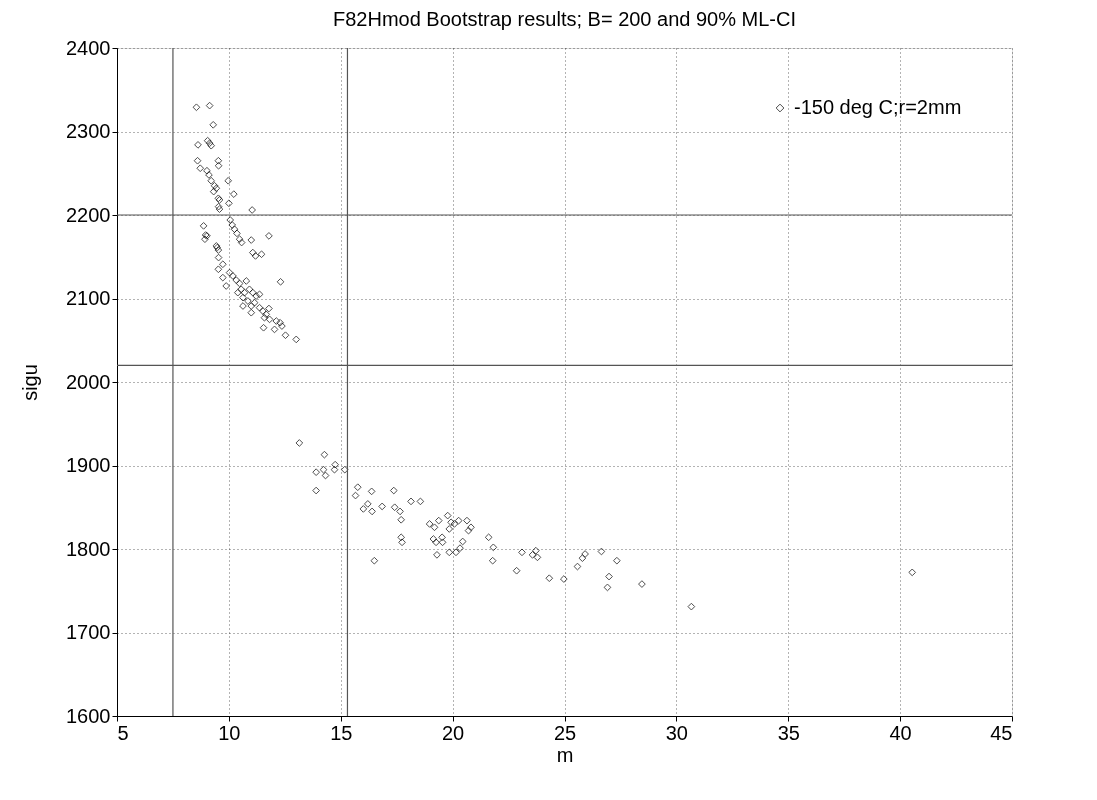 The width and height of the screenshot is (1097, 800). What do you see at coordinates (88, 632) in the screenshot?
I see `y-tick-label: 1700` at bounding box center [88, 632].